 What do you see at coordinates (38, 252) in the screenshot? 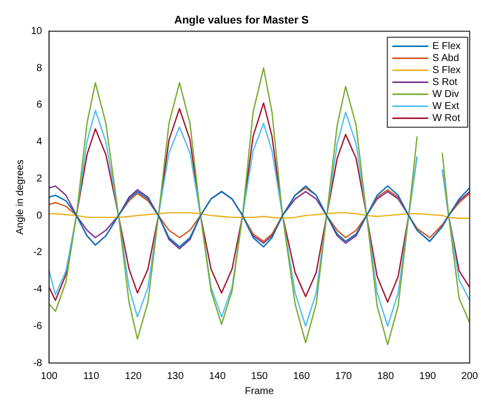
I see `y-tick-label: -2` at bounding box center [38, 252].